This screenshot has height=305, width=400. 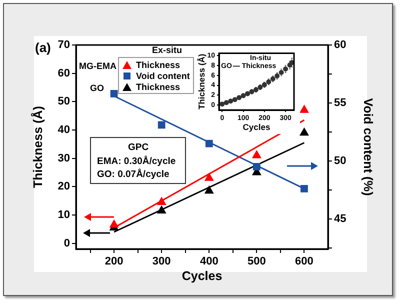 I want to click on annotation: GPC, so click(x=138, y=147).